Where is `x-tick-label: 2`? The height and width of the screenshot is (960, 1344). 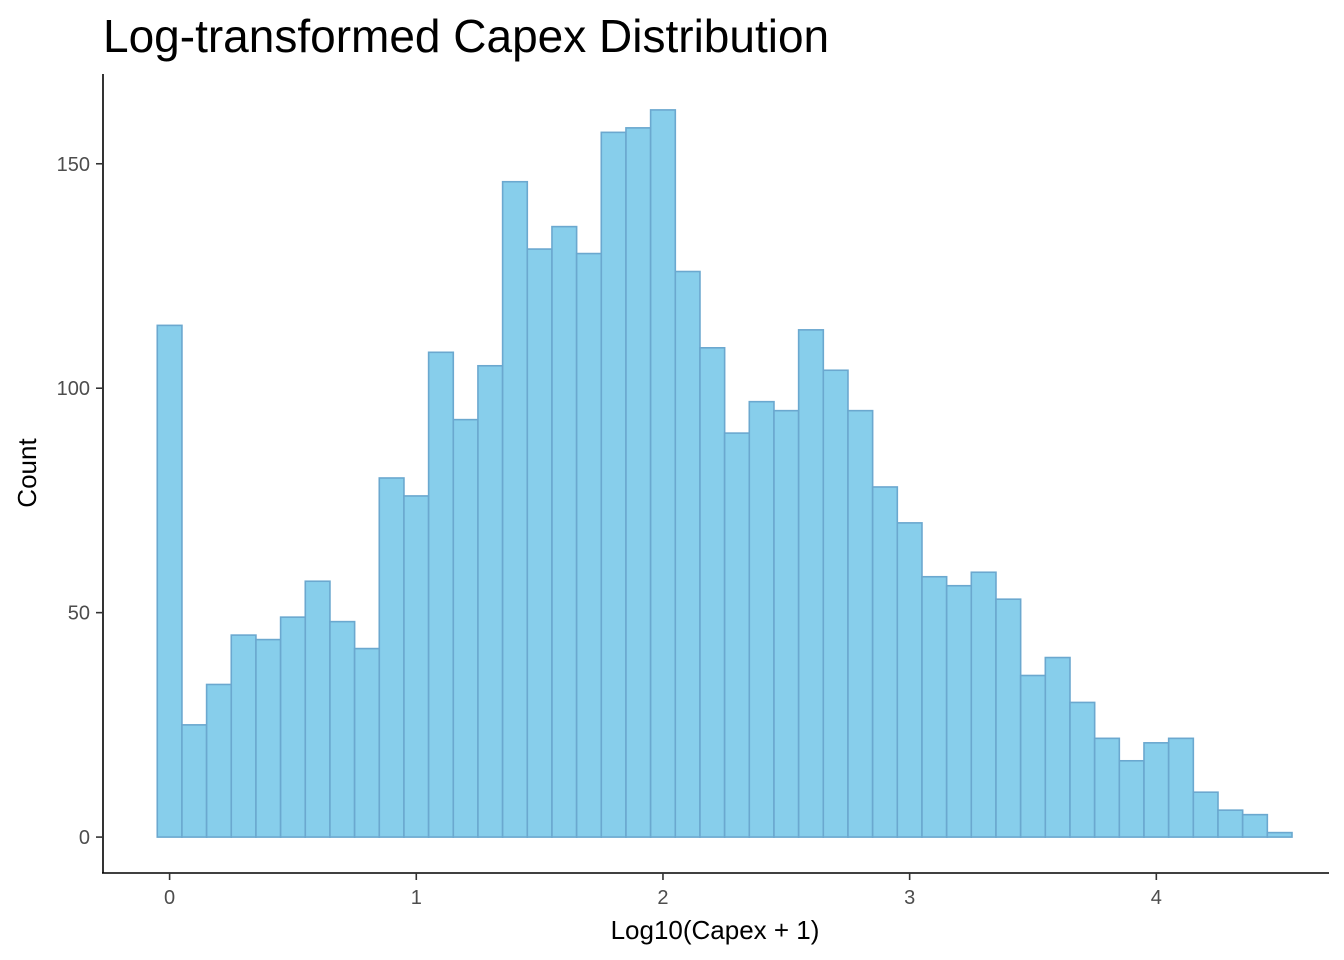 x-tick-label: 2 is located at coordinates (662, 898).